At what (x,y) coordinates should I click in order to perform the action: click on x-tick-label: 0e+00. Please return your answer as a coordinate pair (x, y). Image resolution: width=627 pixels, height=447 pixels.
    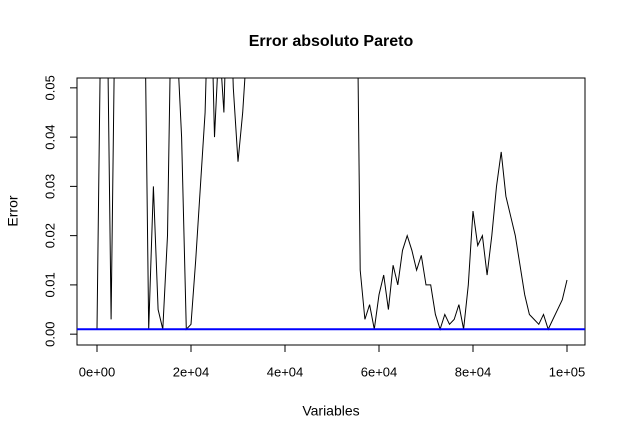
    Looking at the image, I should click on (97, 371).